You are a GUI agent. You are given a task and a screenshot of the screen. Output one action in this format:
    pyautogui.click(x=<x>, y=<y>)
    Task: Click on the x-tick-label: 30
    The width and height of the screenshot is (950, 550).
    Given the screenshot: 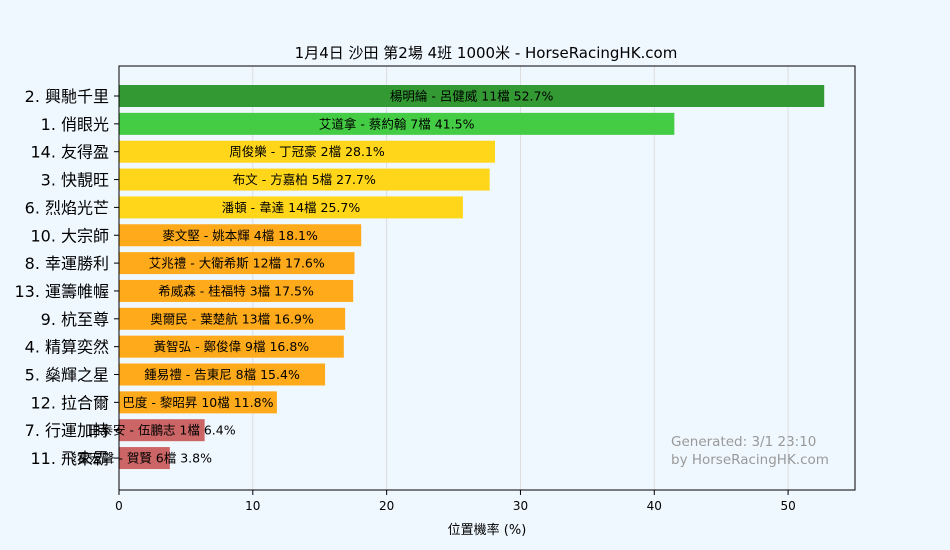 What is the action you would take?
    pyautogui.click(x=520, y=506)
    